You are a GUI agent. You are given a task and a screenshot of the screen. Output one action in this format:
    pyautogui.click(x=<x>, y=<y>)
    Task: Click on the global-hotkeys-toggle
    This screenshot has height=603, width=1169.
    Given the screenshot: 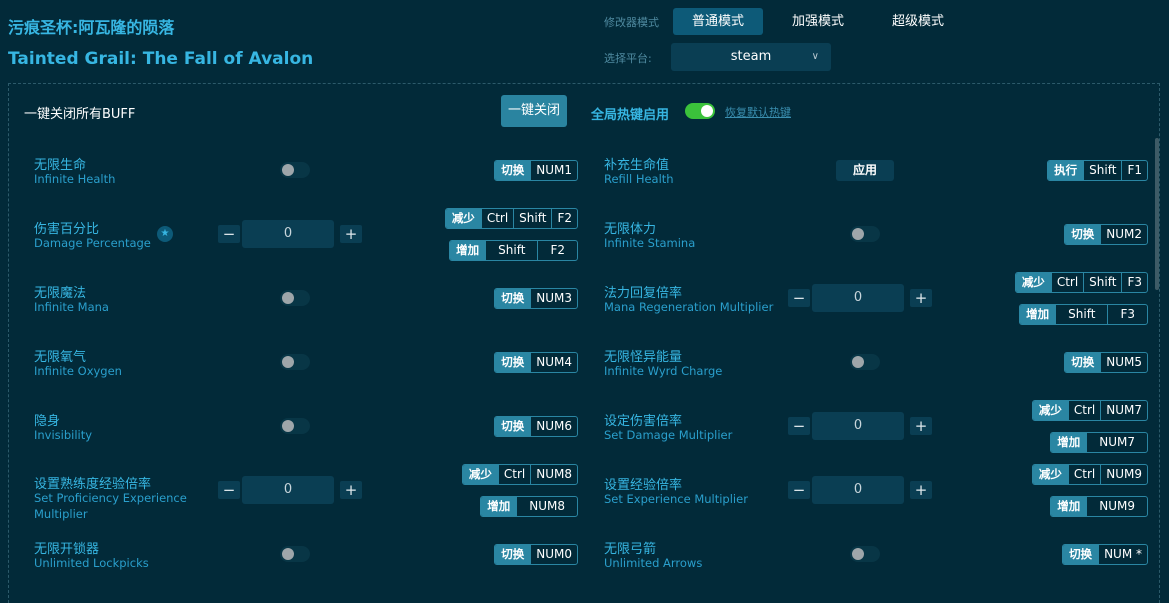 What is the action you would take?
    pyautogui.click(x=700, y=111)
    